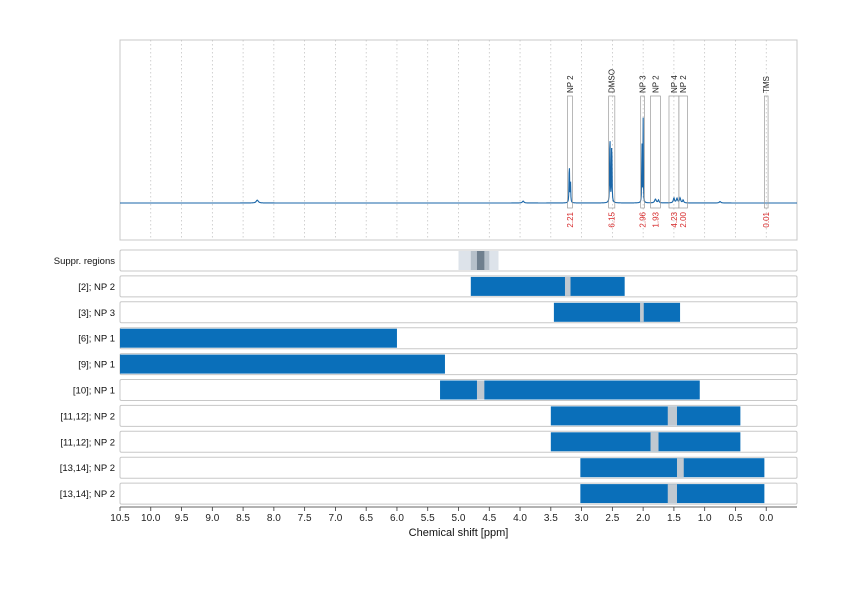  What do you see at coordinates (480, 260) in the screenshot?
I see `suppression-region-core` at bounding box center [480, 260].